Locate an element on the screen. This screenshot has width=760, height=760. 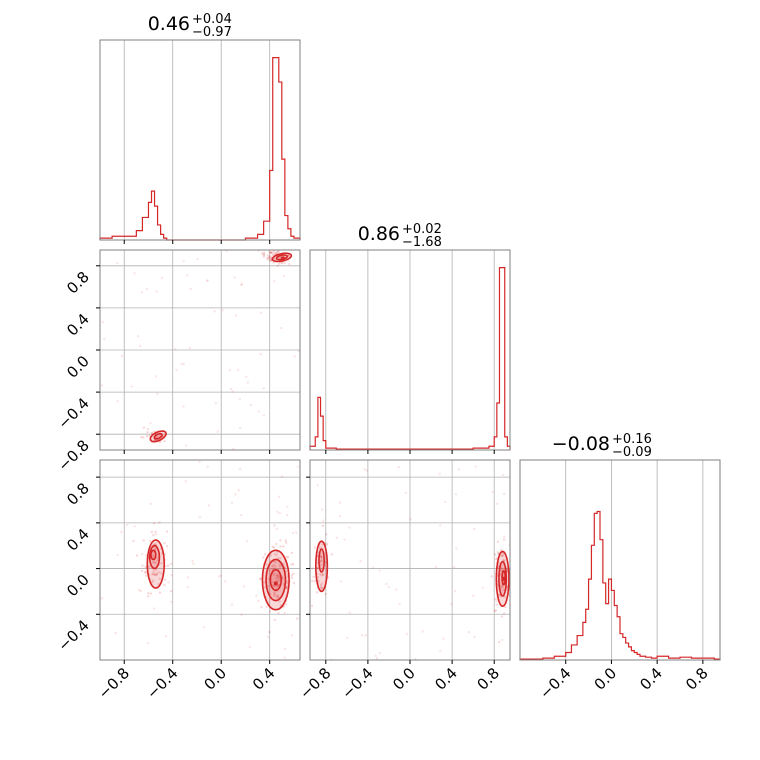
pair-content is located at coordinates (200, 560).